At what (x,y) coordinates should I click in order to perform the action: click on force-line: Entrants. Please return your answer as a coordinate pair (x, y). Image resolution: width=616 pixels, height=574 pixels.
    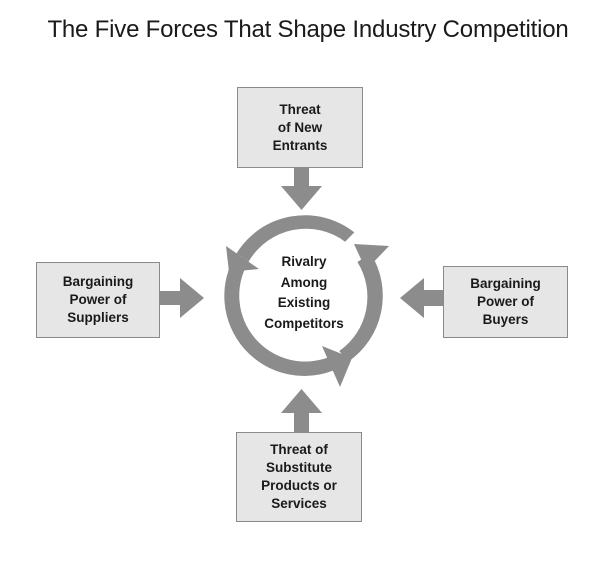
    Looking at the image, I should click on (300, 145).